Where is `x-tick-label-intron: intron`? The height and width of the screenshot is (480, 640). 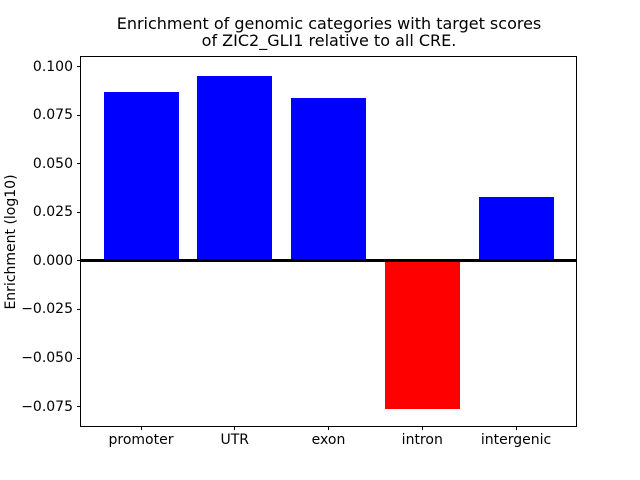
x-tick-label-intron: intron is located at coordinates (422, 440).